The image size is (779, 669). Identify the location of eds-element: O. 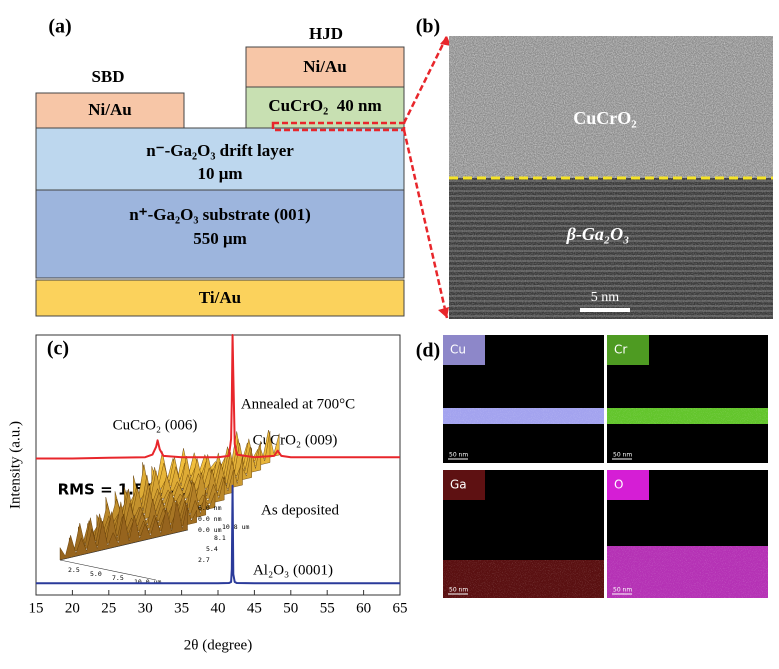
(618, 485).